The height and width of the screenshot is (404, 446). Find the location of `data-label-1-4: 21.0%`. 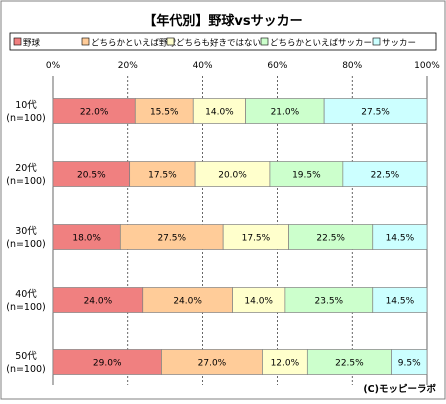

data-label-1-4: 21.0% is located at coordinates (285, 113).